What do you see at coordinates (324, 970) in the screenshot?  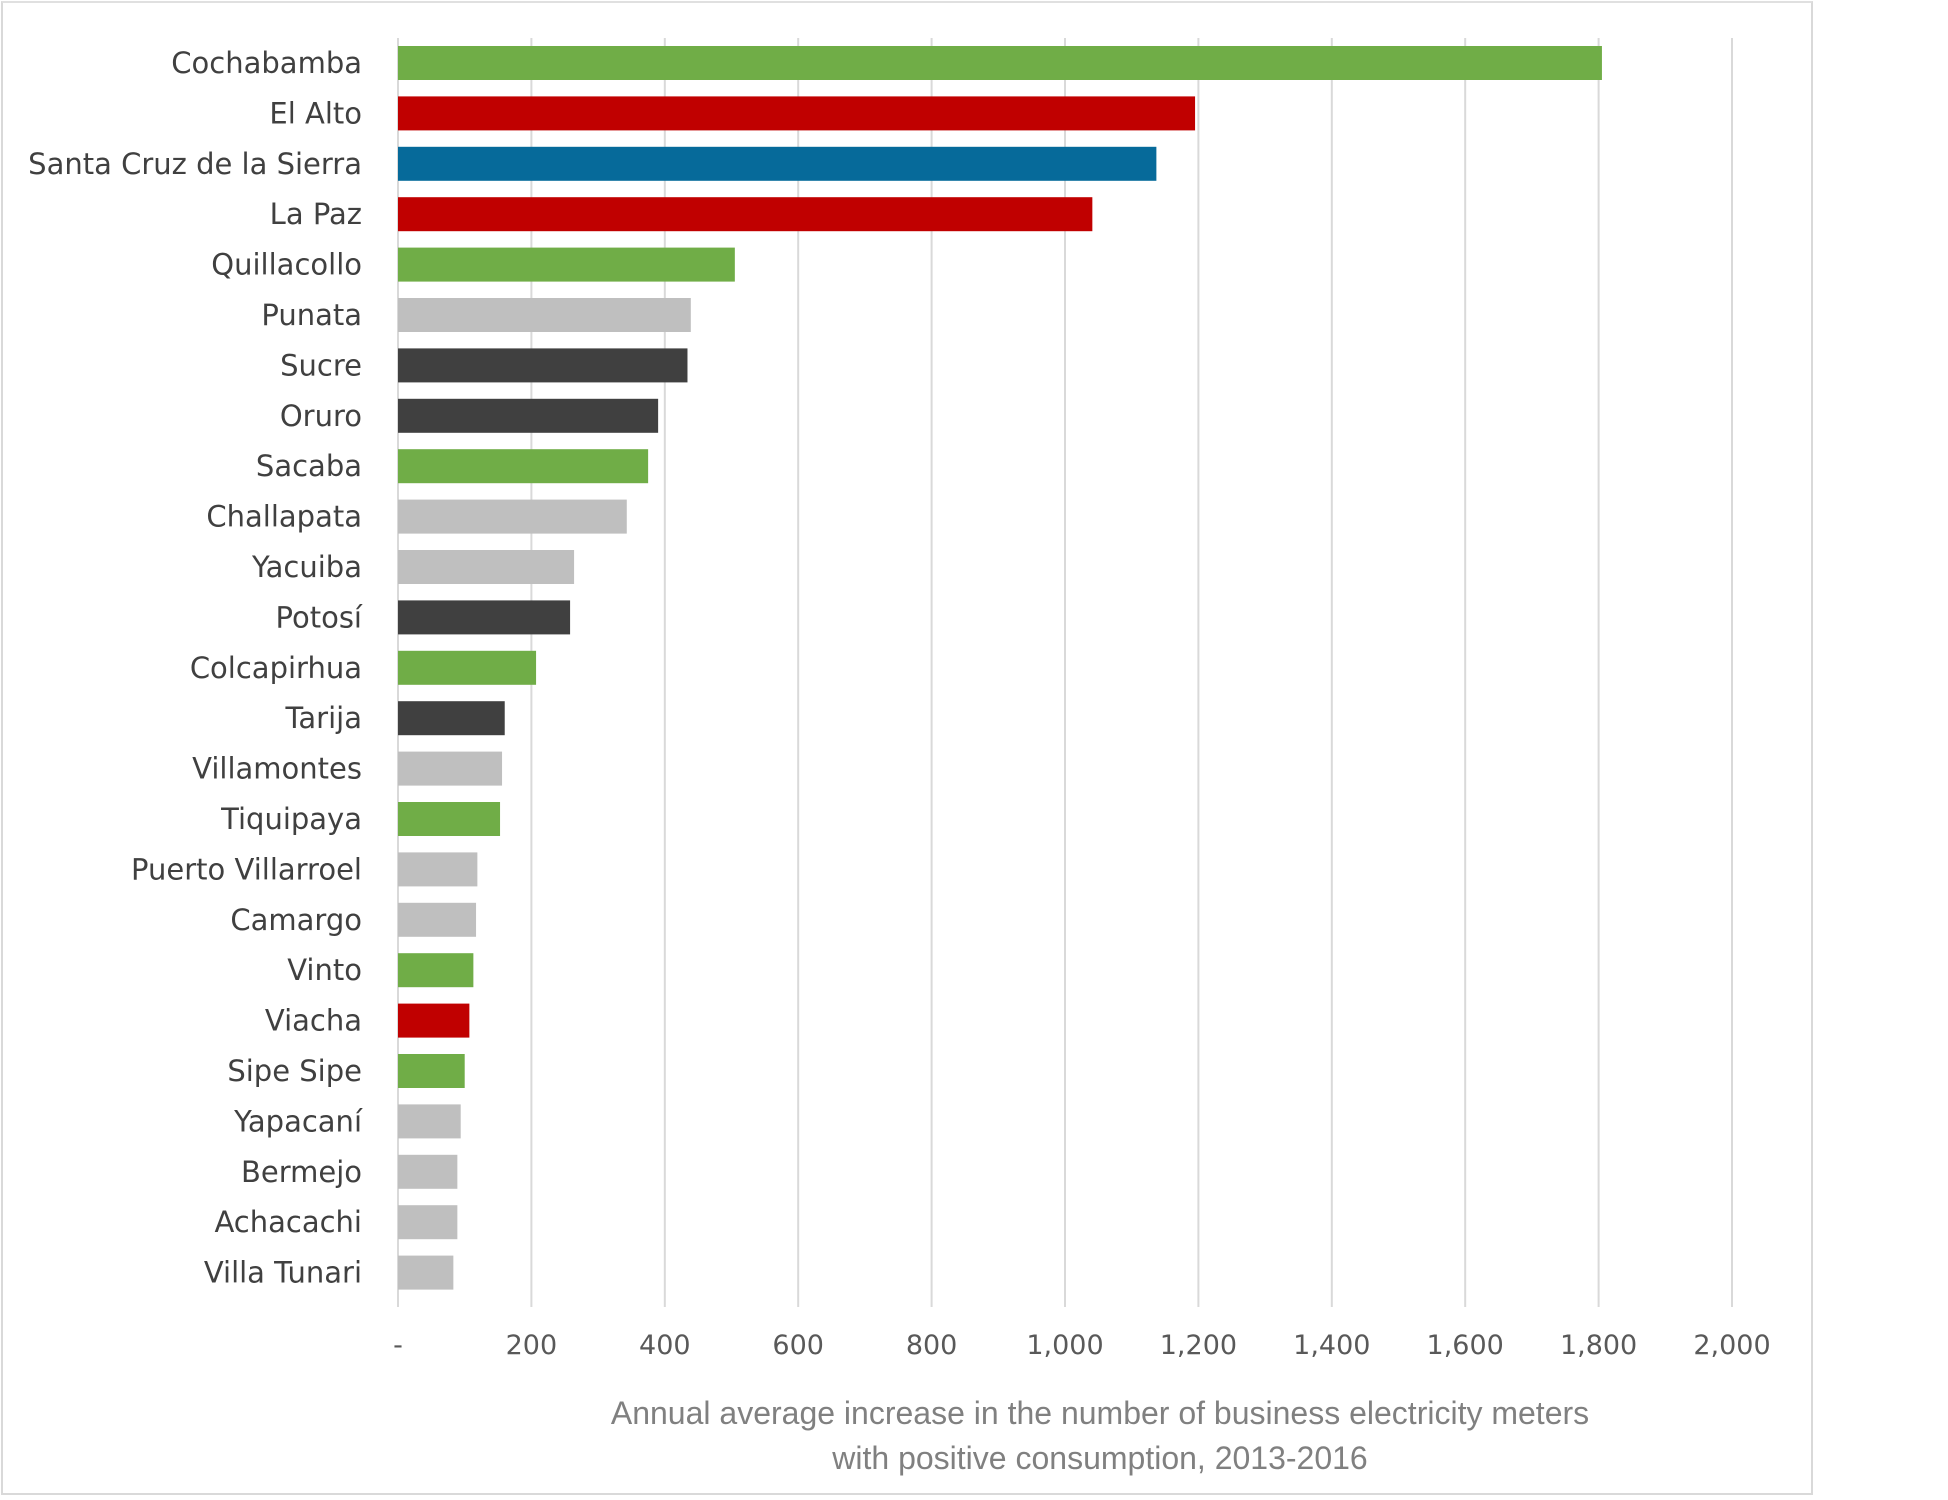 I see `category-label: Vinto` at bounding box center [324, 970].